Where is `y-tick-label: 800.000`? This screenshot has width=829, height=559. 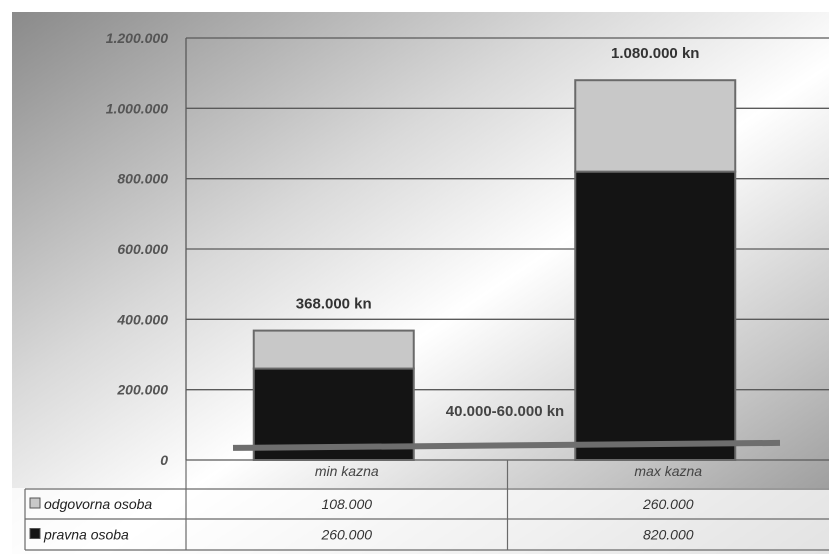
y-tick-label: 800.000 is located at coordinates (142, 179).